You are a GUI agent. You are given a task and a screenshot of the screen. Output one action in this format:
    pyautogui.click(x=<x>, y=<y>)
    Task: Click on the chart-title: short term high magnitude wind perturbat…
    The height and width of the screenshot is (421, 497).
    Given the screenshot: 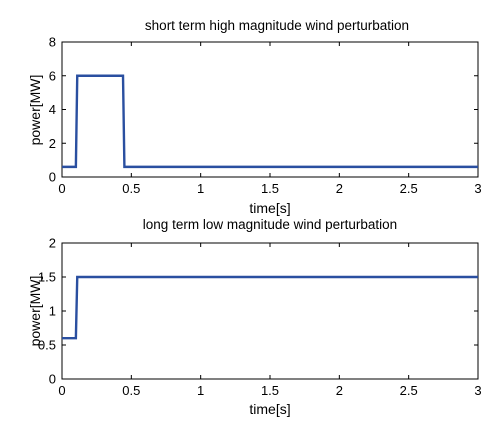 What is the action you would take?
    pyautogui.click(x=277, y=25)
    